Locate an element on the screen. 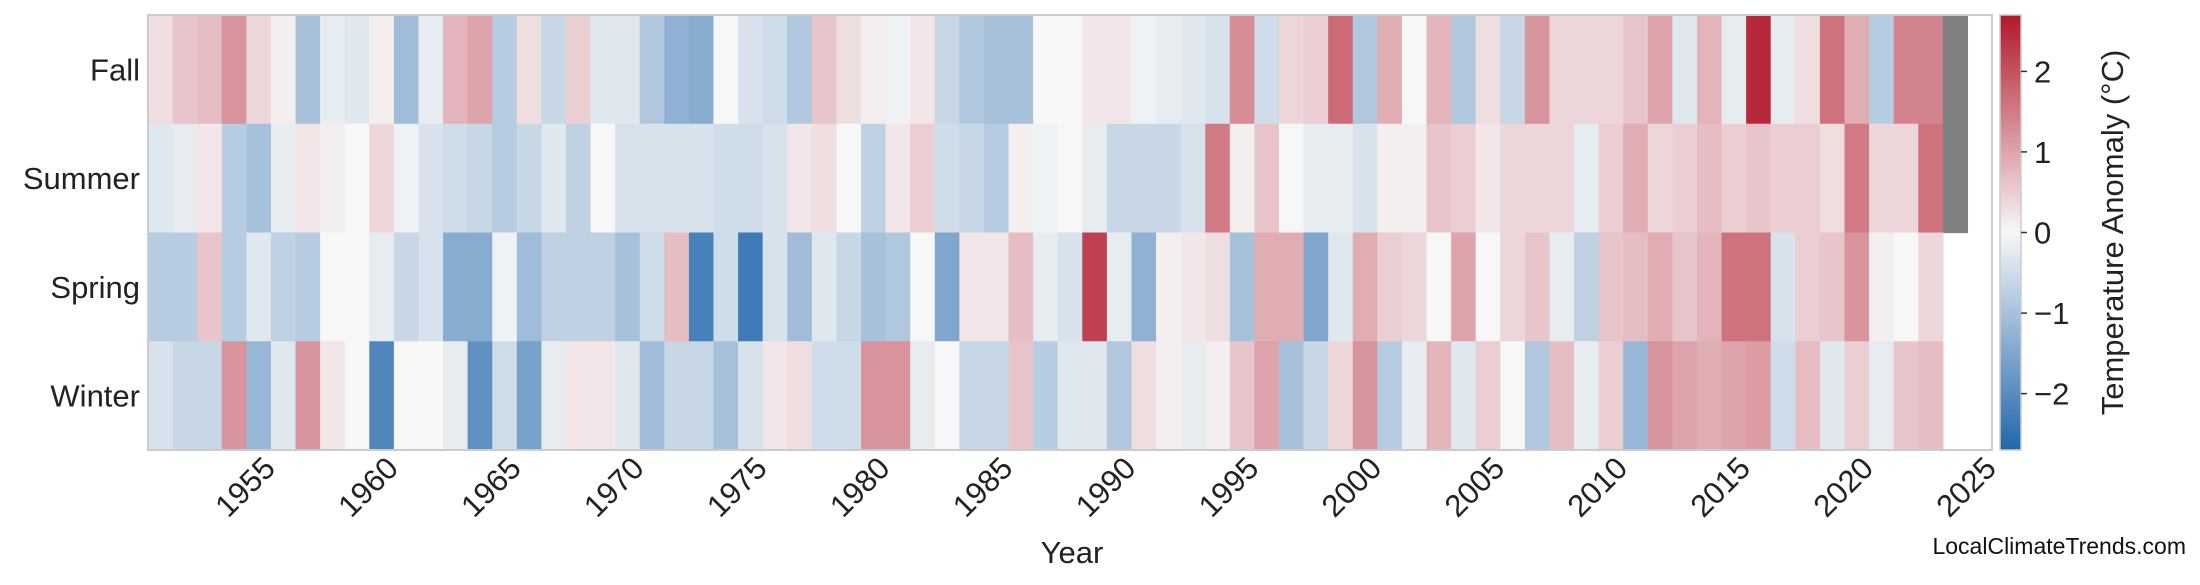  colorbar-tick-label: 0 is located at coordinates (2042, 233).